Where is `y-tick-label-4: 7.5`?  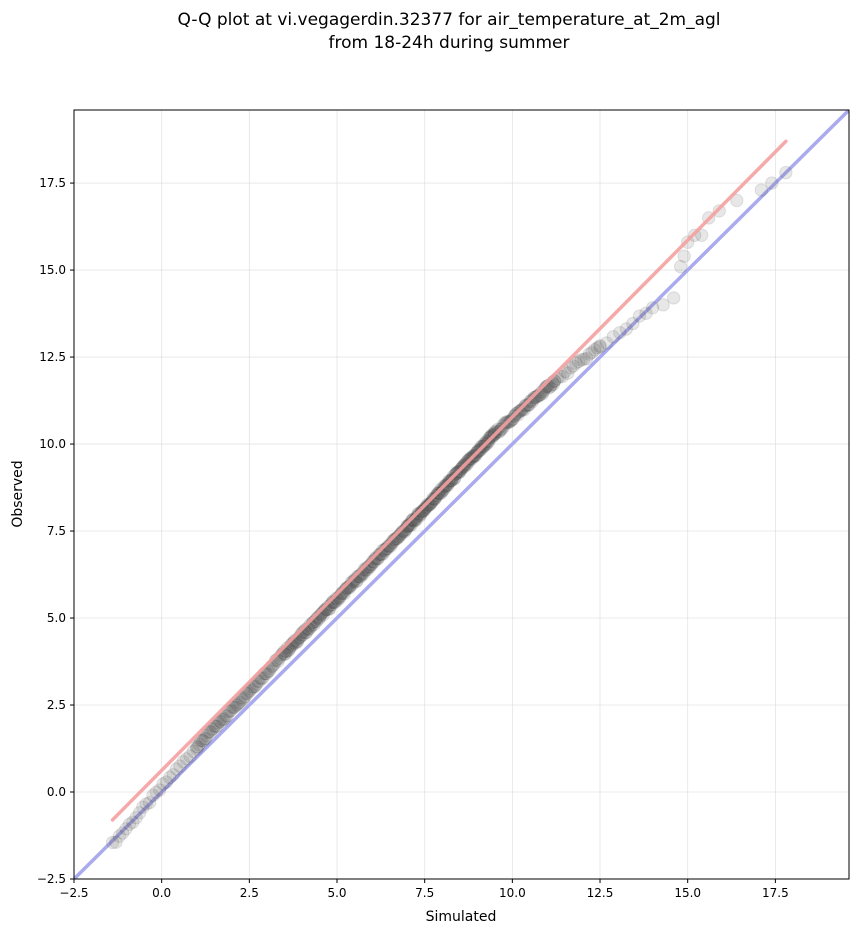
y-tick-label-4: 7.5 is located at coordinates (56, 531).